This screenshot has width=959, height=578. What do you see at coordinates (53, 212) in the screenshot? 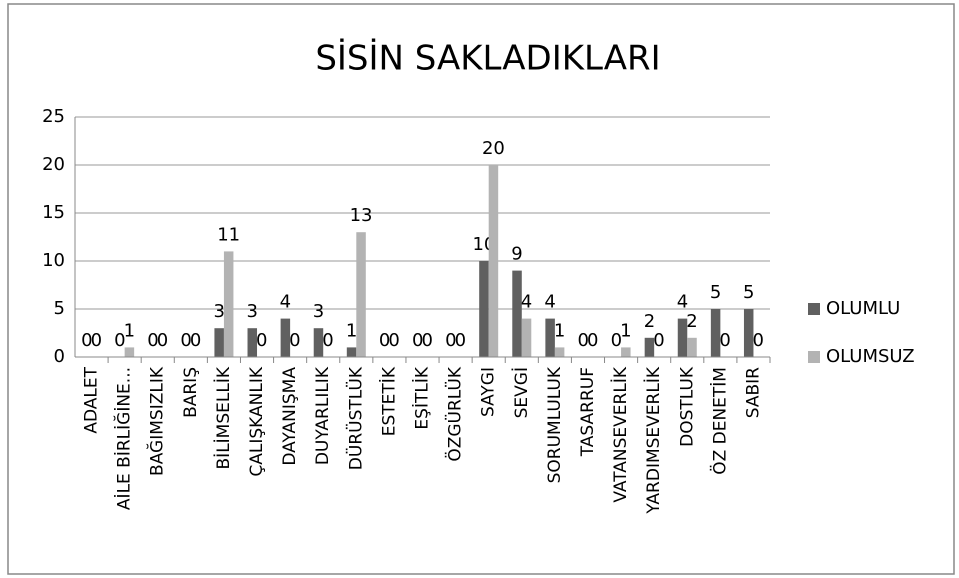
I see `y-tick-label: 15` at bounding box center [53, 212].